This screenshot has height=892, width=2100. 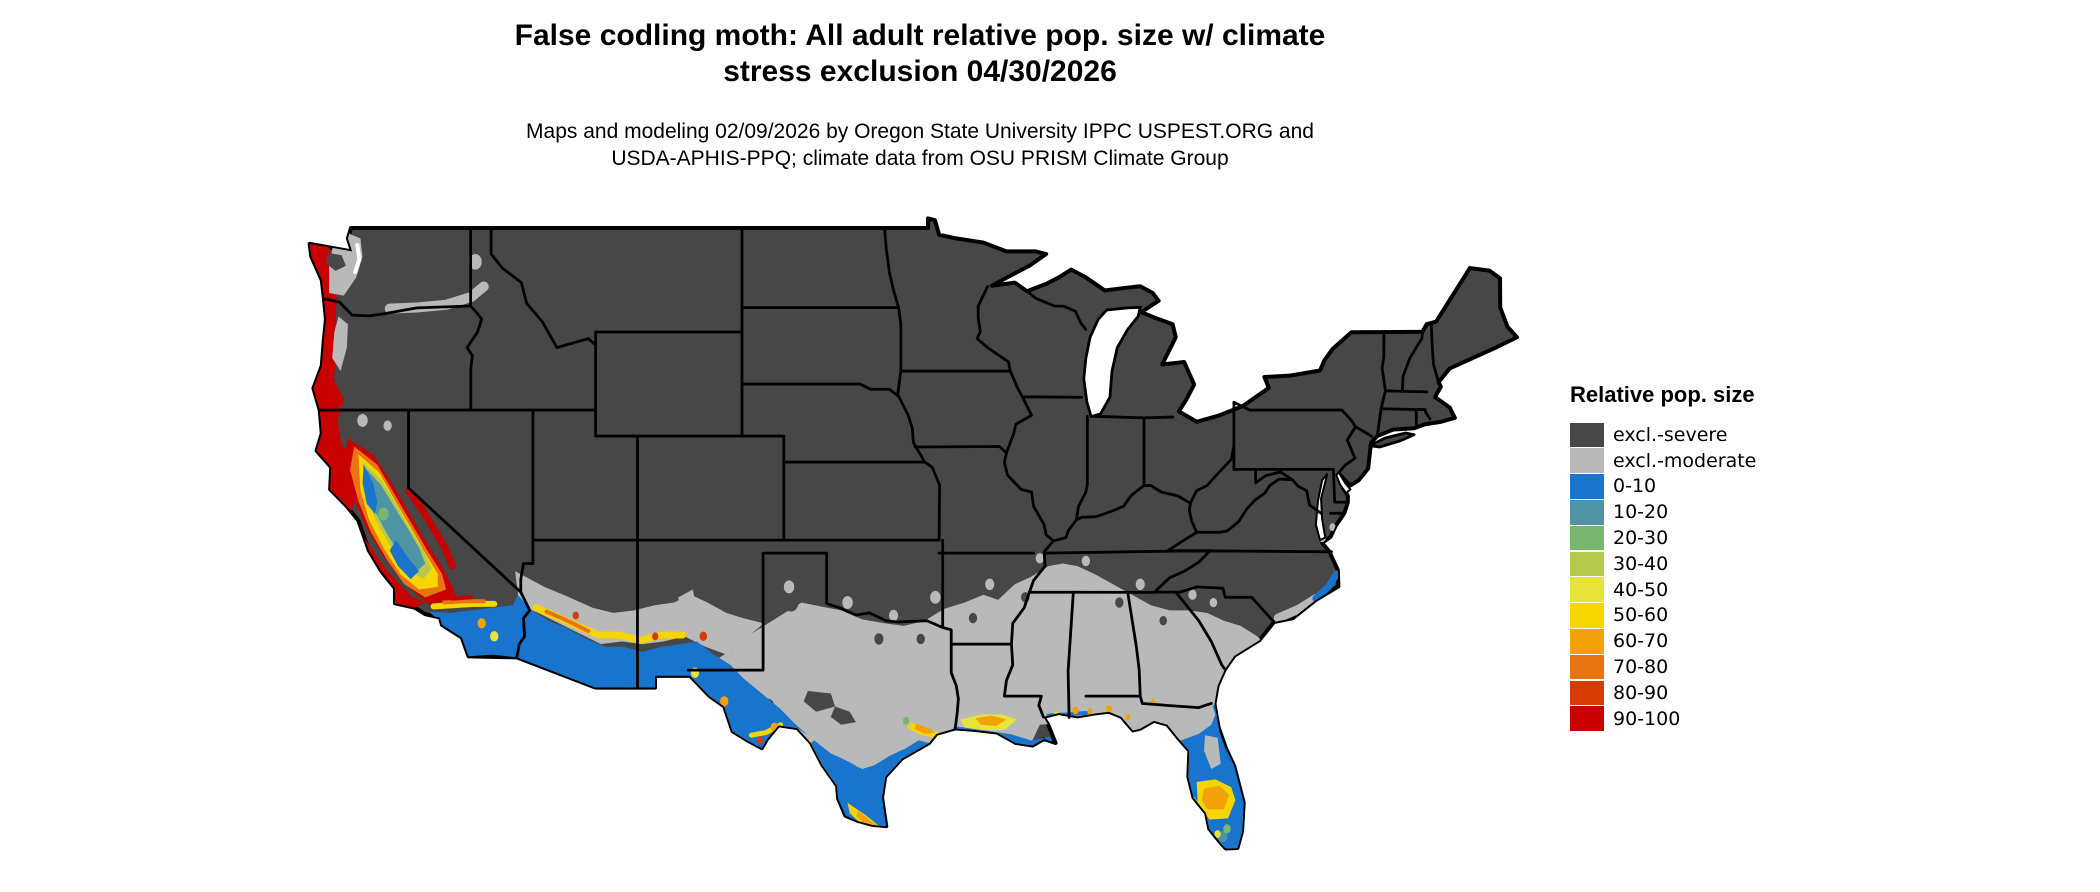 What do you see at coordinates (1635, 486) in the screenshot?
I see `legend-label: 0-10` at bounding box center [1635, 486].